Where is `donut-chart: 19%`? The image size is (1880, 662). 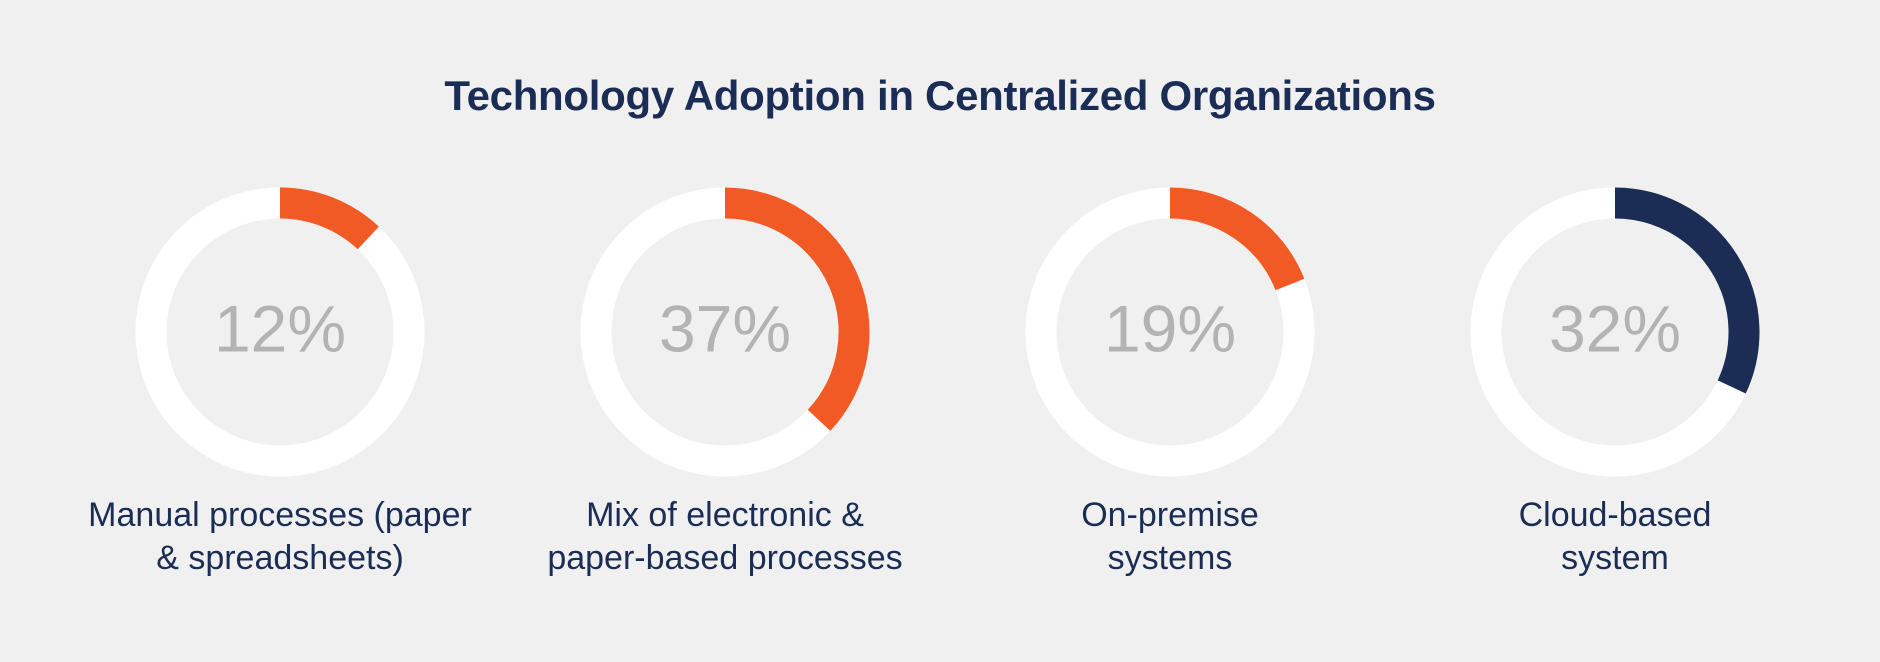
donut-chart: 19% is located at coordinates (1170, 332).